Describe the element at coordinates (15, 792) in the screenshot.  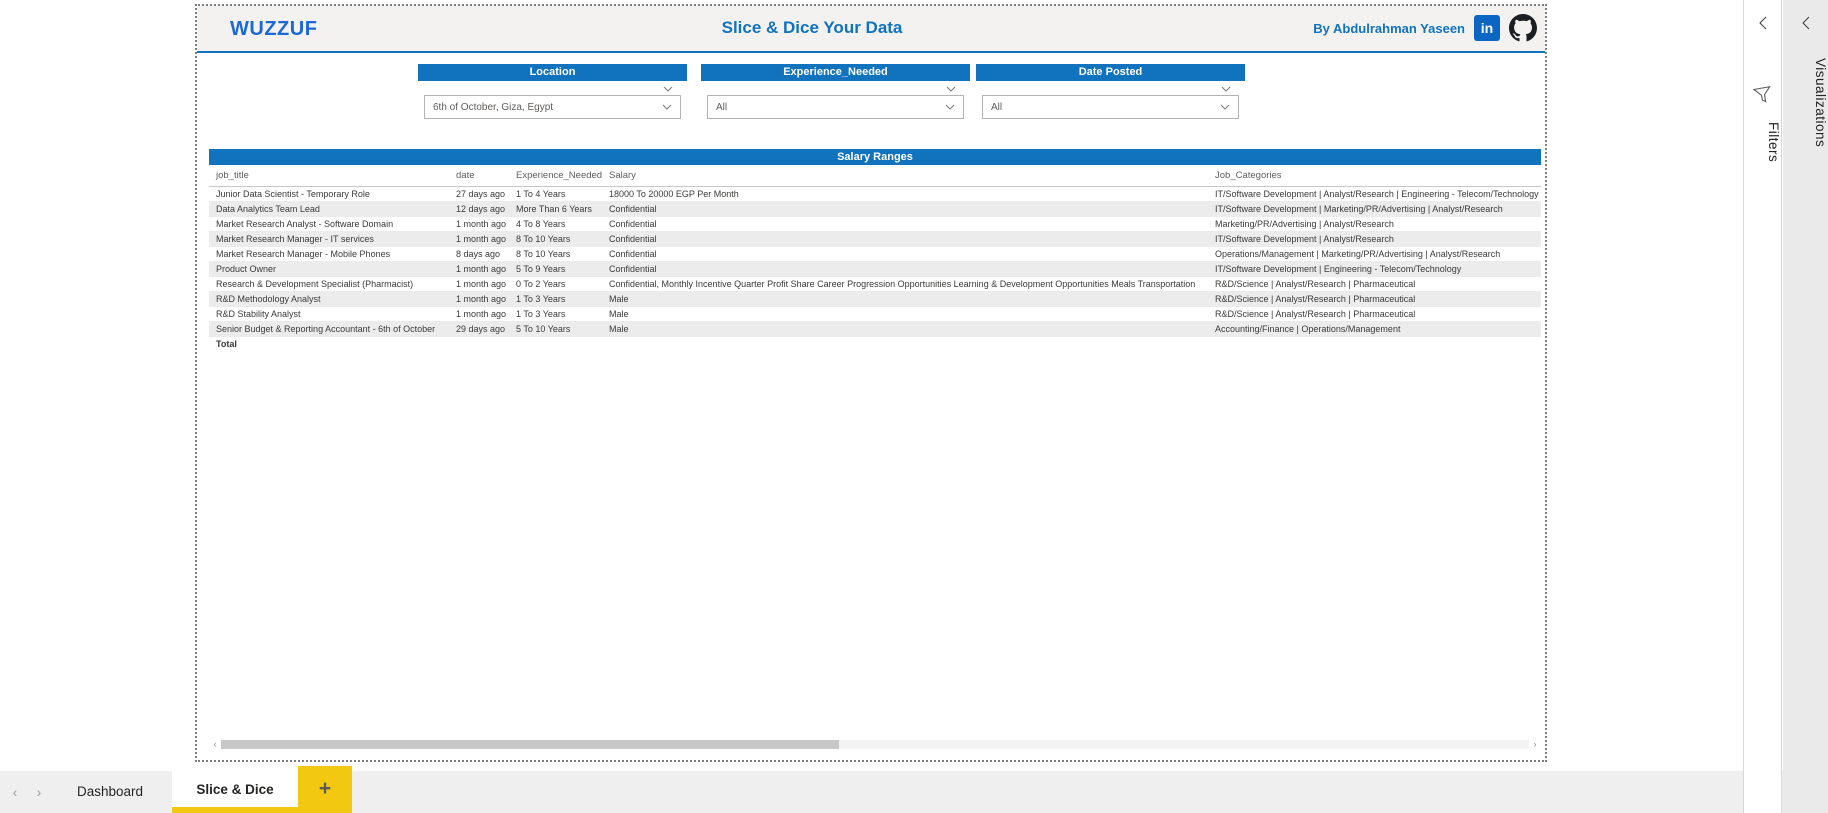
I see `tab-nav-prev-icon: ‹` at that location.